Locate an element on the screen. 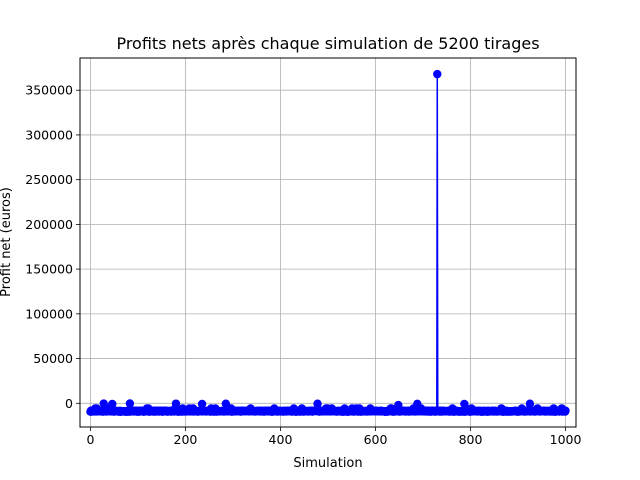 The width and height of the screenshot is (640, 480). y-tick-label: 250000 is located at coordinates (49, 179).